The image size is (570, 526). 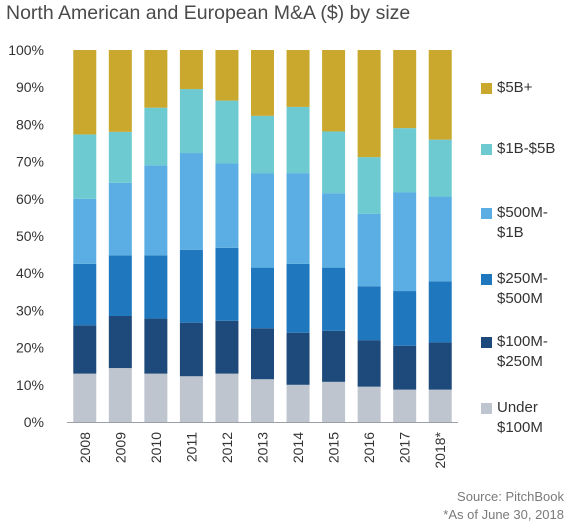 What do you see at coordinates (522, 223) in the screenshot?
I see `legend-label: $500M- $1B` at bounding box center [522, 223].